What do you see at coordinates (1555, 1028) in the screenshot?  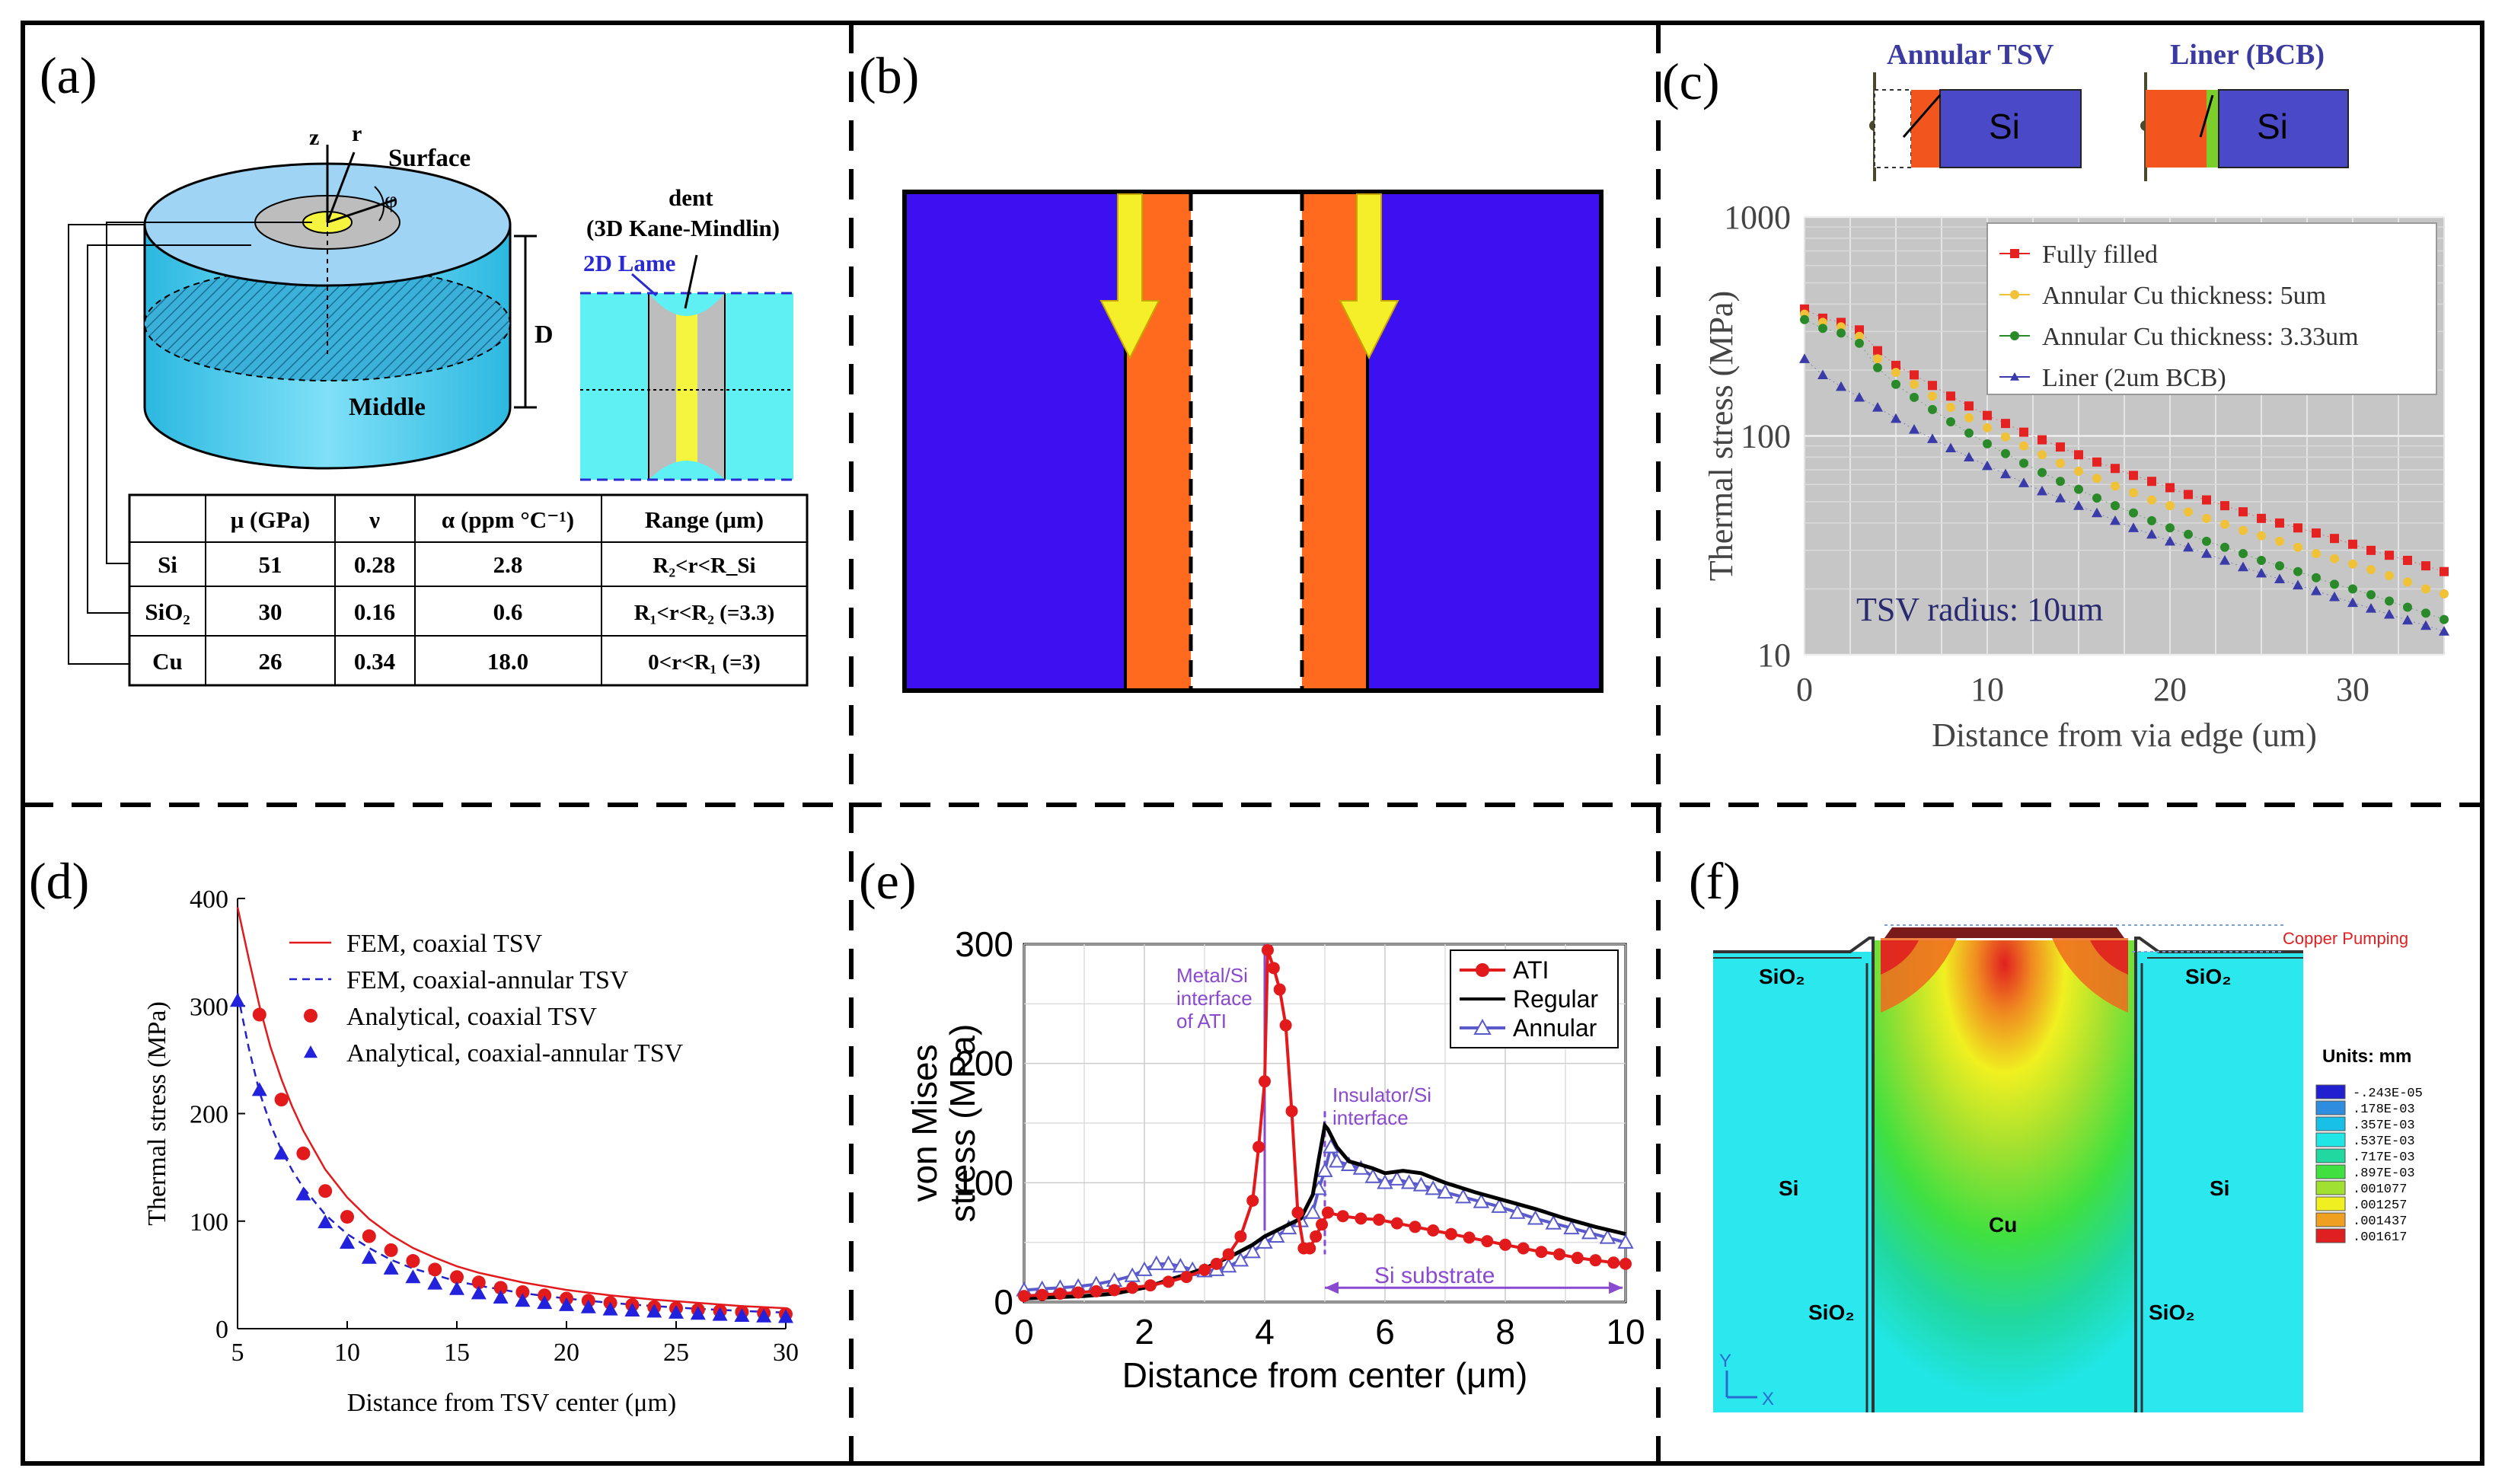 I see `legend-entry: Annular` at bounding box center [1555, 1028].